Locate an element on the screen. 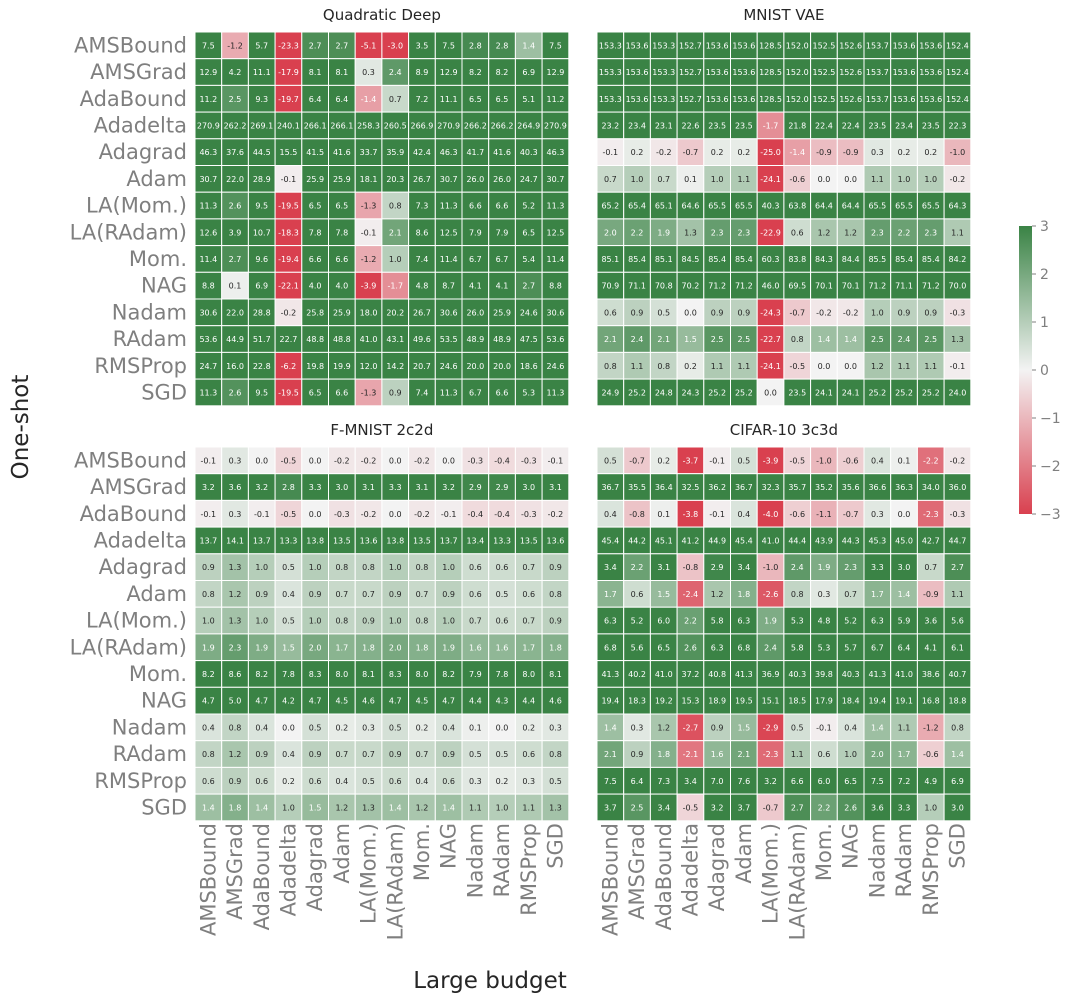  colorbar-gradient is located at coordinates (1025, 370).